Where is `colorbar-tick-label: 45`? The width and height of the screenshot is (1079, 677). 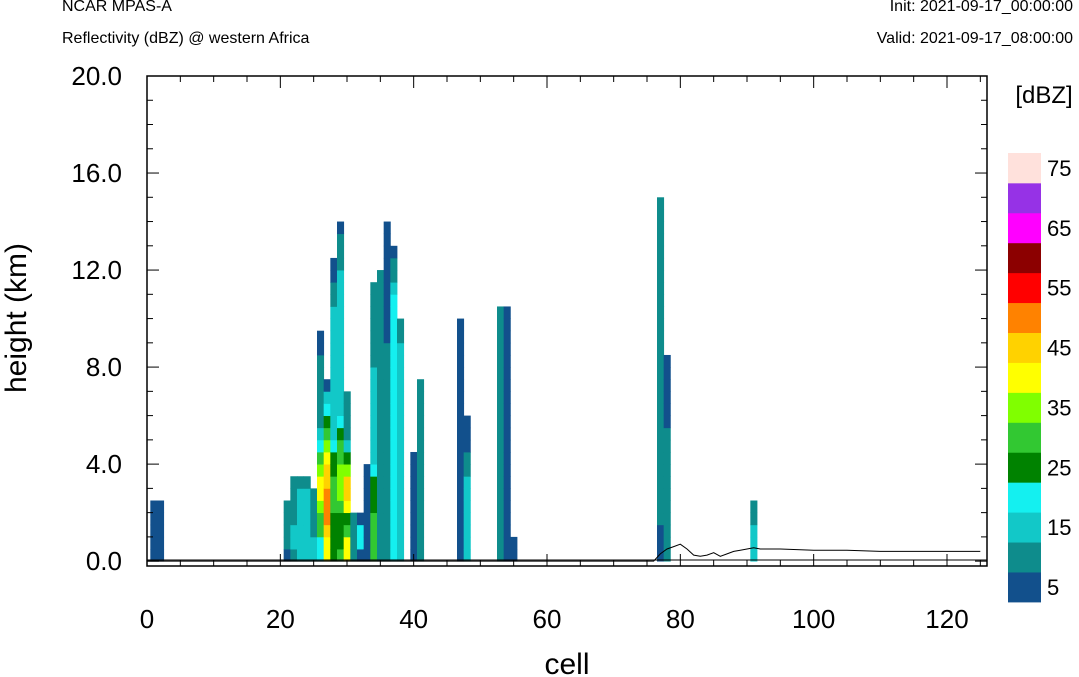
colorbar-tick-label: 45 is located at coordinates (1059, 348).